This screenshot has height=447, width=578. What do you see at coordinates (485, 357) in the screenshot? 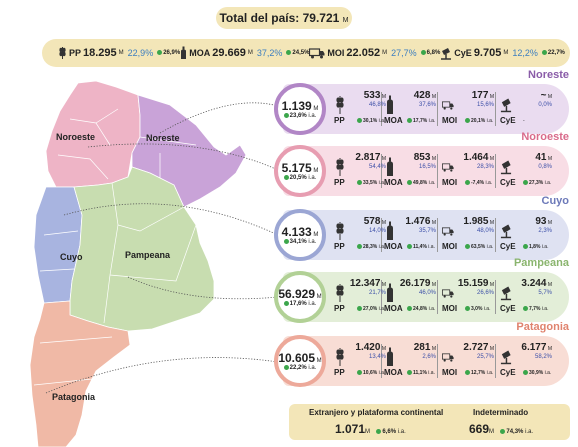
I see `cell-share: 25,7%` at bounding box center [485, 357].